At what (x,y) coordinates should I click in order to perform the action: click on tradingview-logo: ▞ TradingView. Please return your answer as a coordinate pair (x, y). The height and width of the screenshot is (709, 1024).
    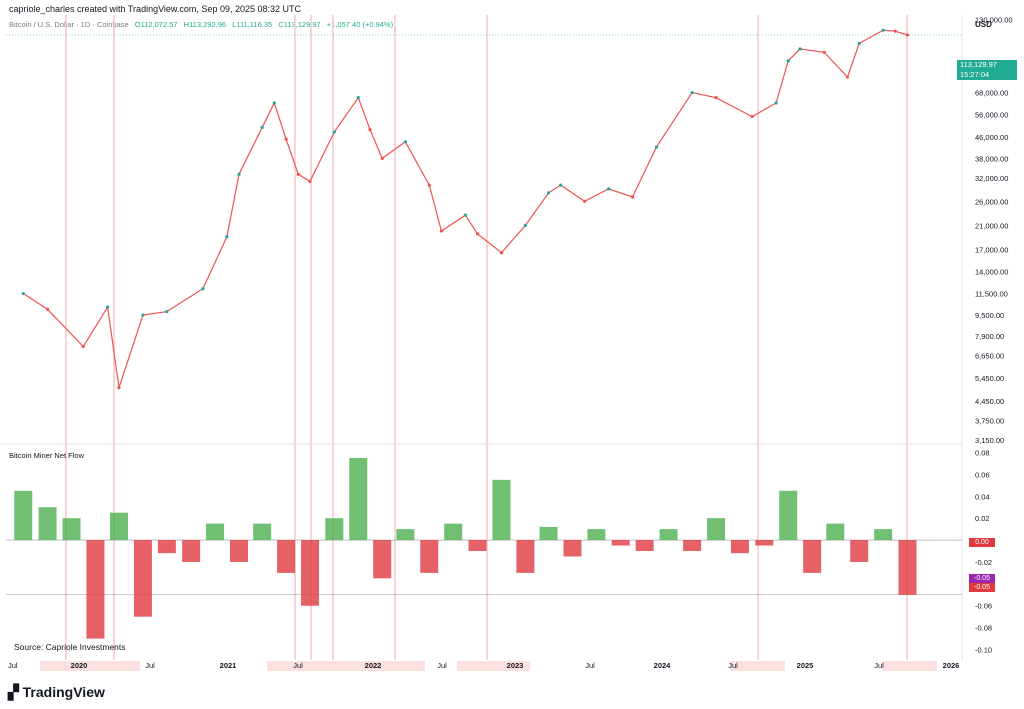
    Looking at the image, I should click on (56, 692).